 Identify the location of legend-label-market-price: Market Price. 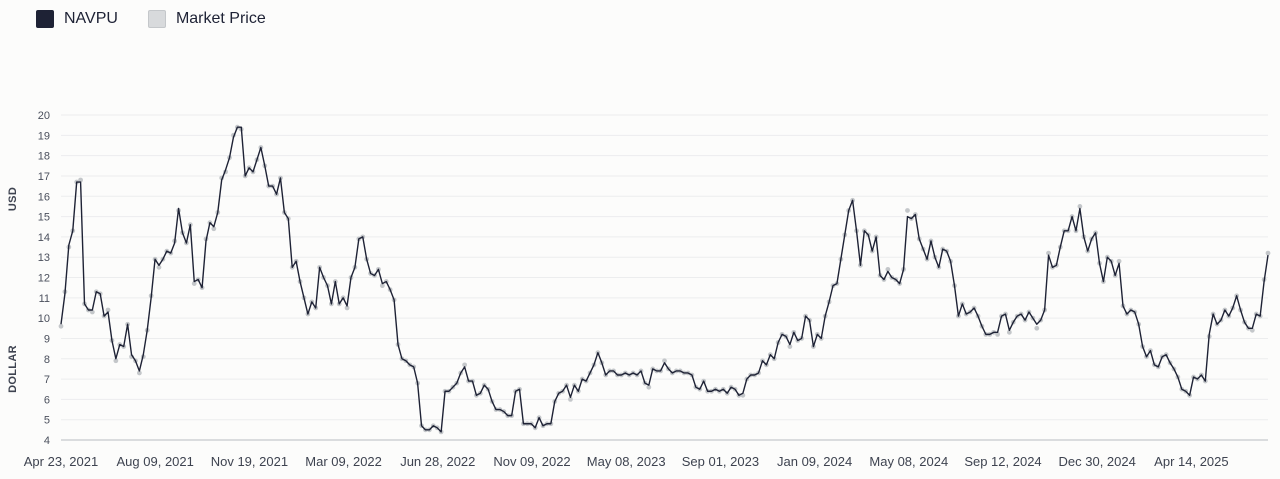
(220, 18).